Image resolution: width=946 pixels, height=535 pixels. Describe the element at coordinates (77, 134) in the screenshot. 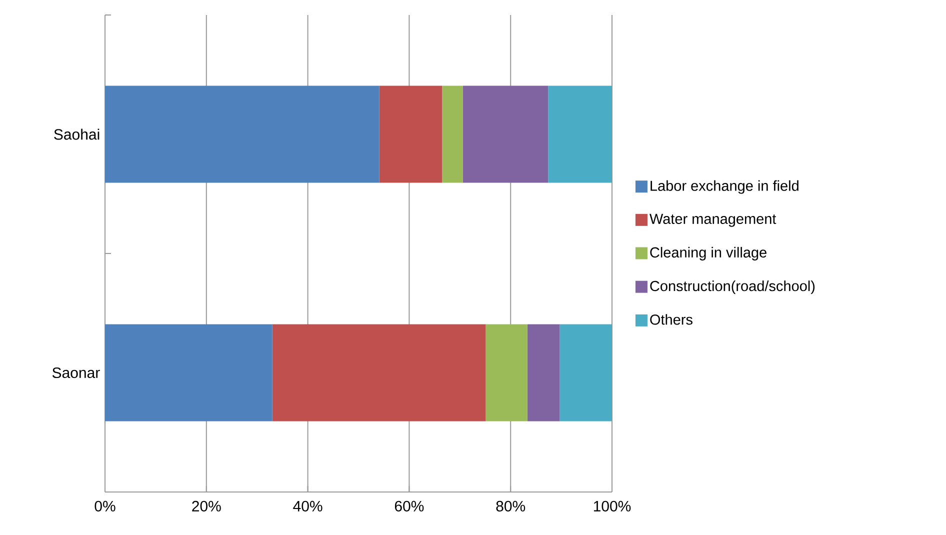

I see `y-tick-label: Saohai` at that location.